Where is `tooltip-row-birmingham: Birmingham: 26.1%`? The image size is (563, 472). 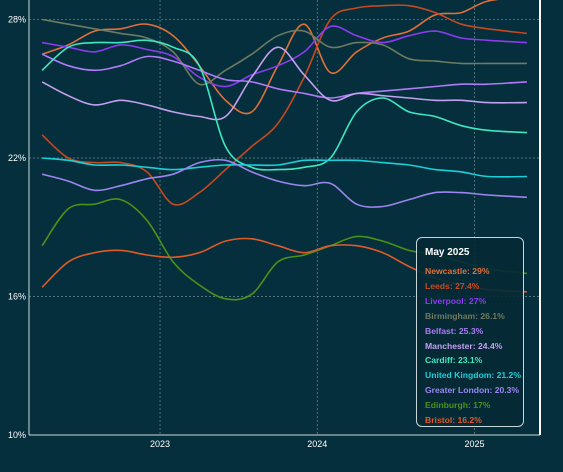 tooltip-row-birmingham: Birmingham: 26.1% is located at coordinates (465, 315).